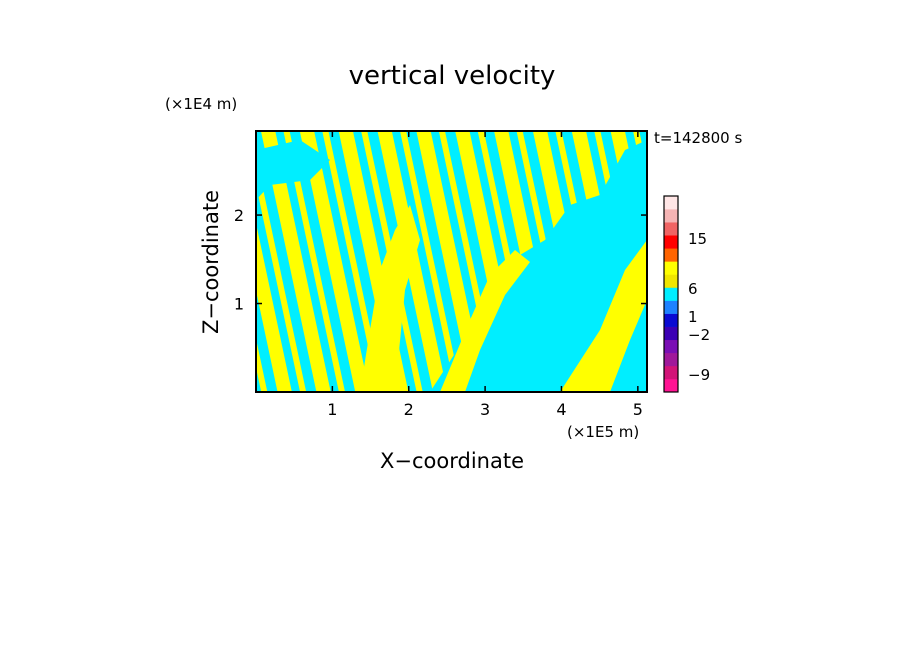  I want to click on chart-title: vertical velocity, so click(452, 76).